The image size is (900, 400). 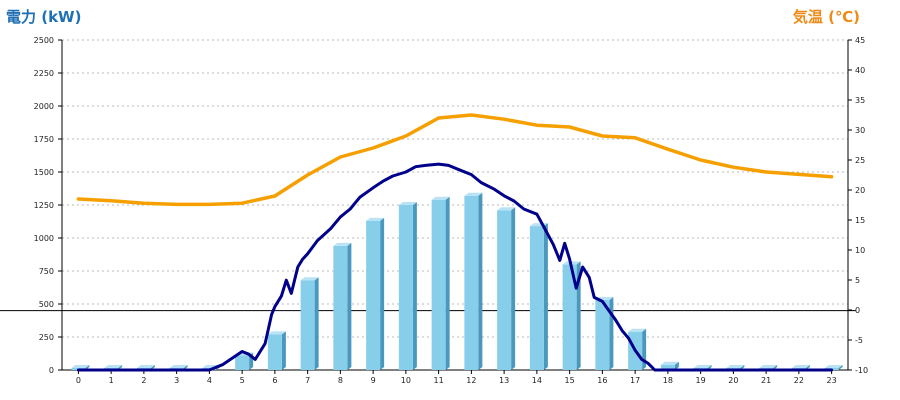 What do you see at coordinates (635, 380) in the screenshot?
I see `x-tick-label: 17` at bounding box center [635, 380].